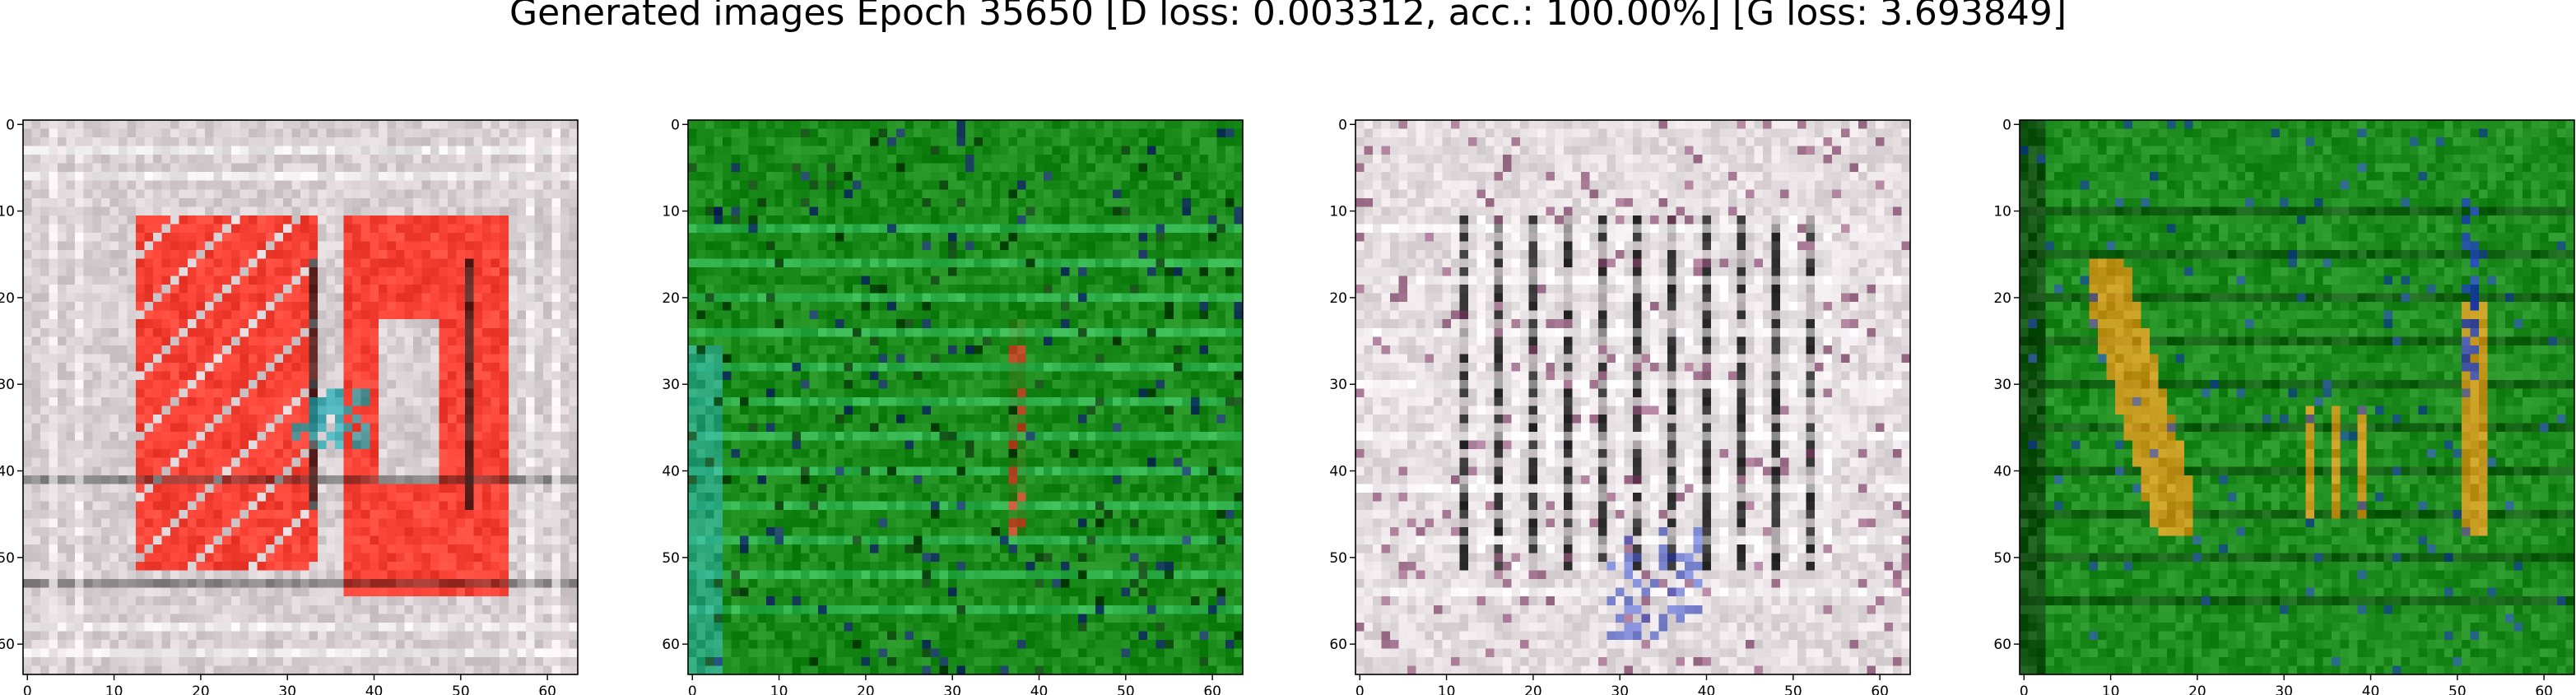 The width and height of the screenshot is (2576, 695). Describe the element at coordinates (1620, 689) in the screenshot. I see `x-tick-label-3-30: 30` at that location.